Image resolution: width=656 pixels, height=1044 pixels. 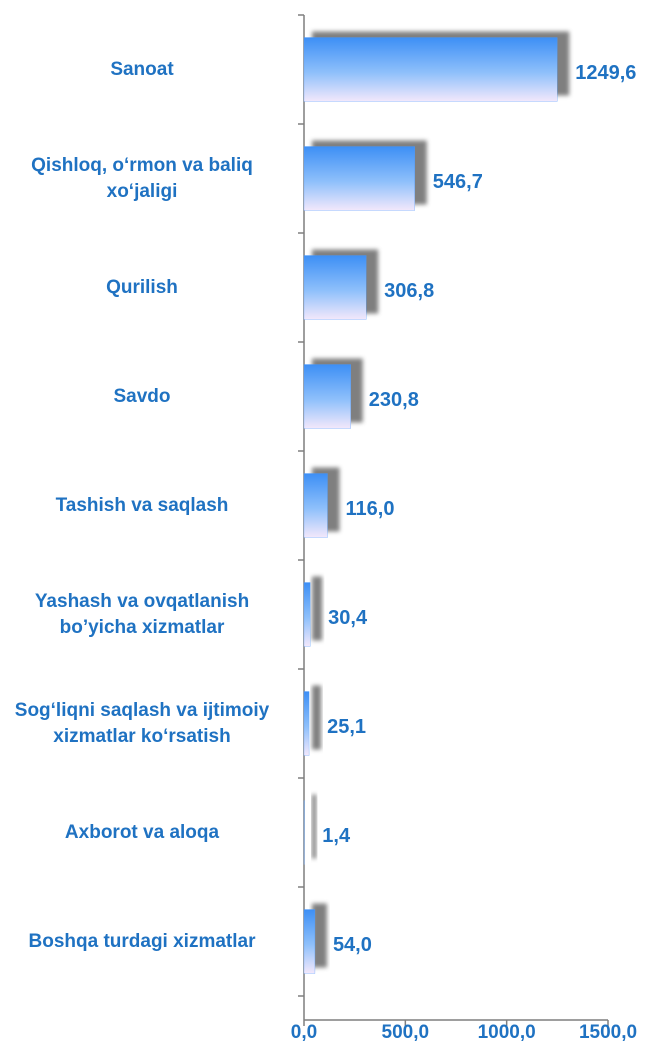 What do you see at coordinates (304, 1032) in the screenshot?
I see `x-tick-label: 0,0` at bounding box center [304, 1032].